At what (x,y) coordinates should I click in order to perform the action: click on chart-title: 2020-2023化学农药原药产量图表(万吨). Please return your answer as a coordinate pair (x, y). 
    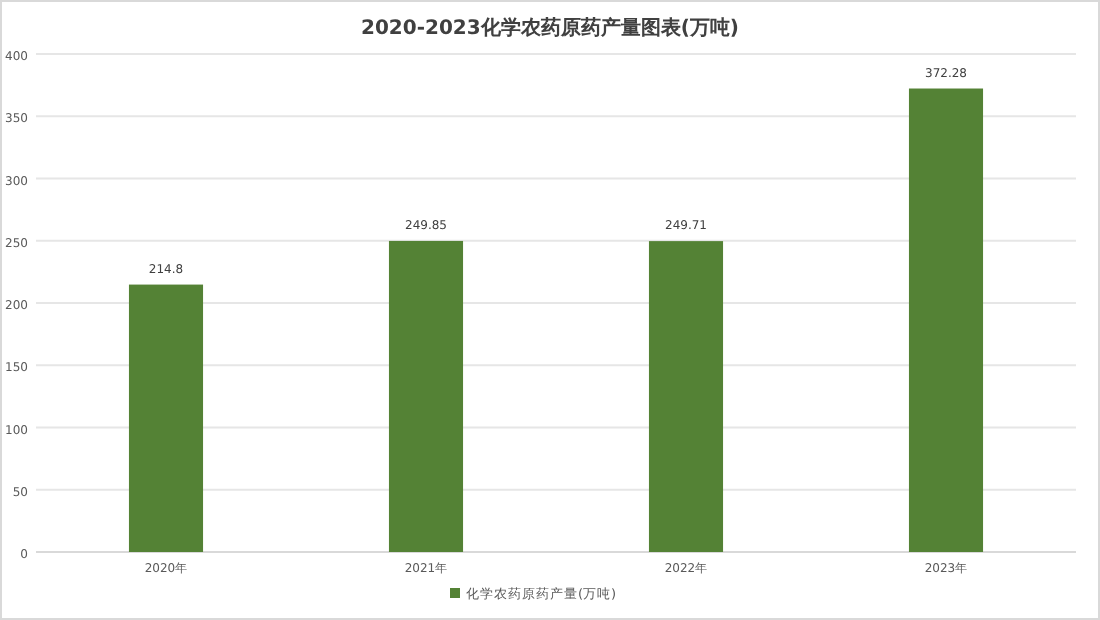
    Looking at the image, I should click on (550, 28).